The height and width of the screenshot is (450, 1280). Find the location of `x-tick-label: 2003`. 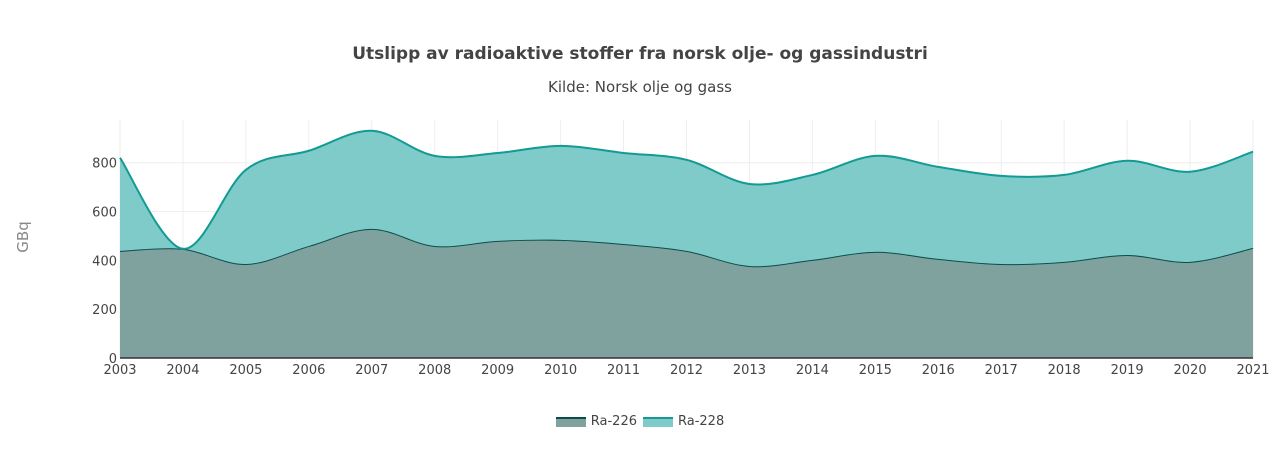

x-tick-label: 2003 is located at coordinates (119, 370).